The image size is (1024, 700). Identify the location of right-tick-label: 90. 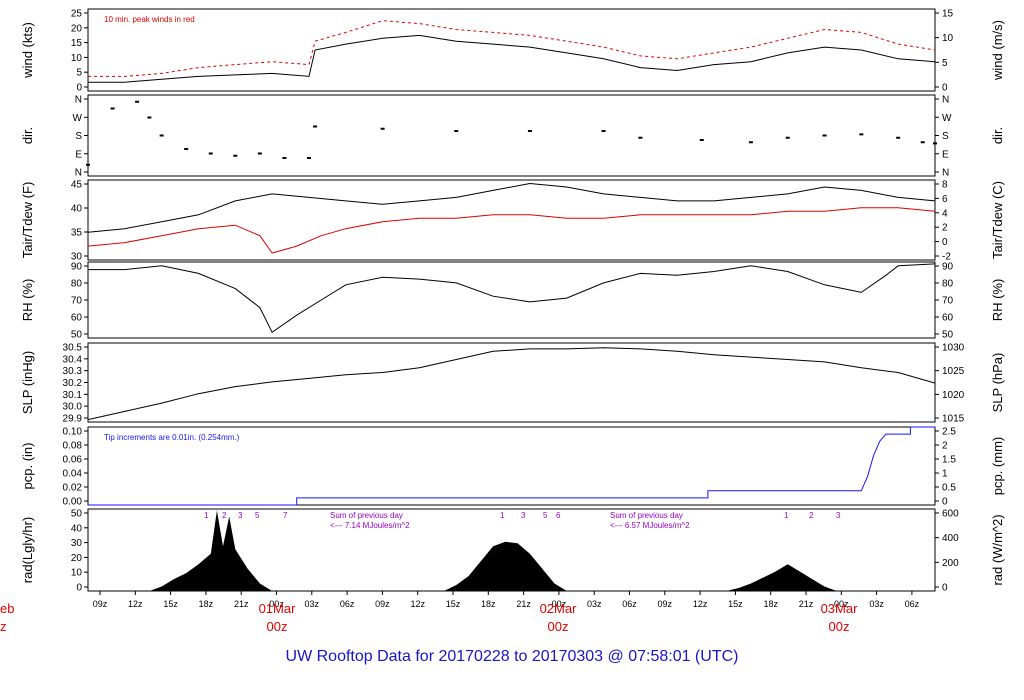
(948, 267).